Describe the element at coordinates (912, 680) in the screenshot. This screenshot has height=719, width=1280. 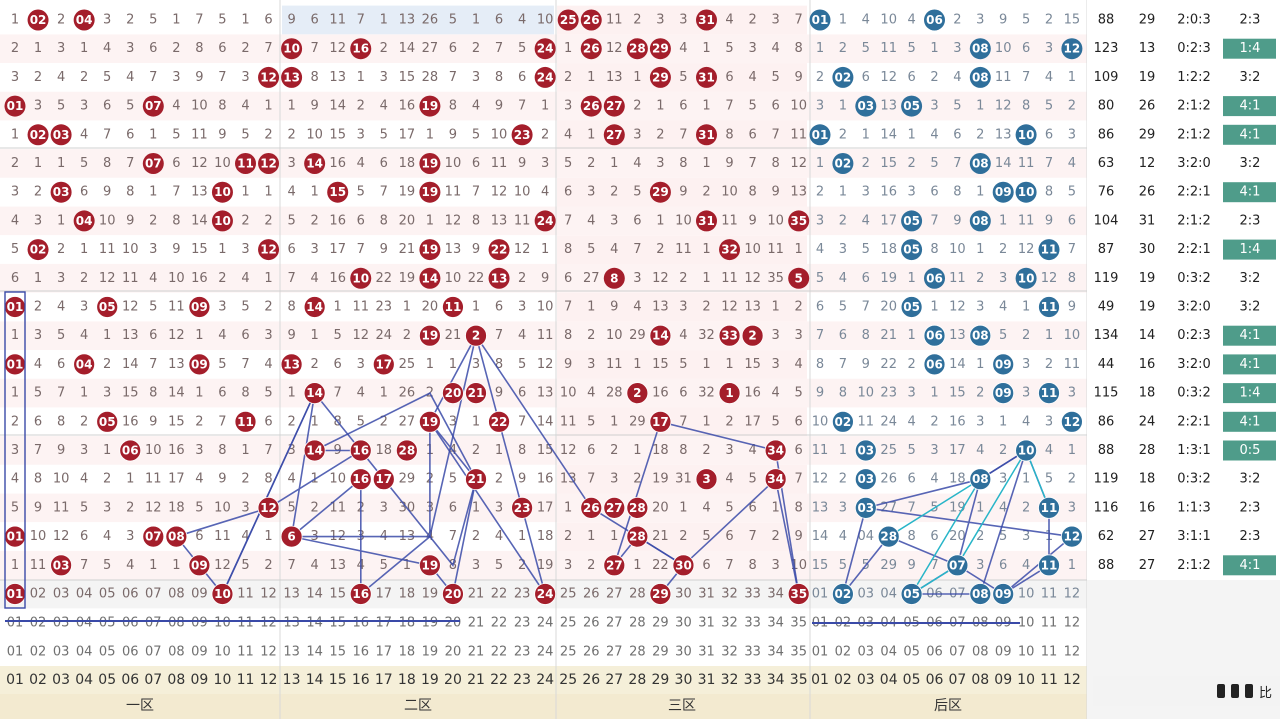
I see `footer-back-number: 05` at that location.